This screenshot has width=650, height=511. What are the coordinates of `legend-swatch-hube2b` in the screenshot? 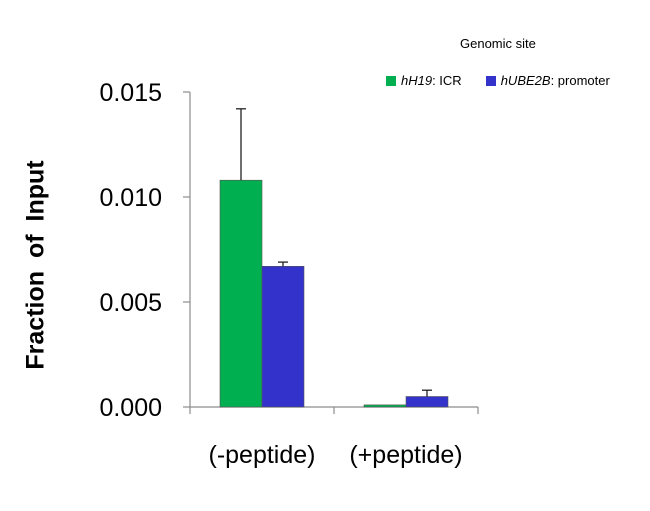 It's located at (490, 80).